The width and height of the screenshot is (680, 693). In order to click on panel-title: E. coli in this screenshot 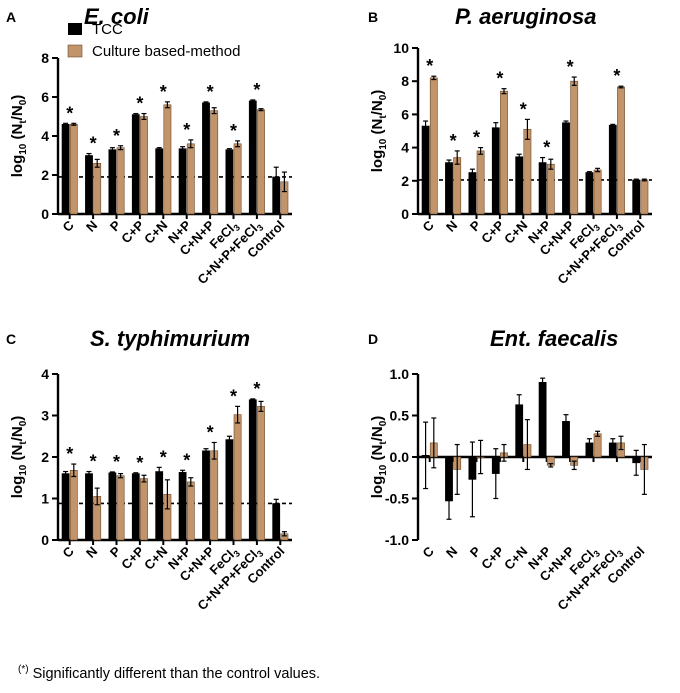, I will do `click(117, 16)`.